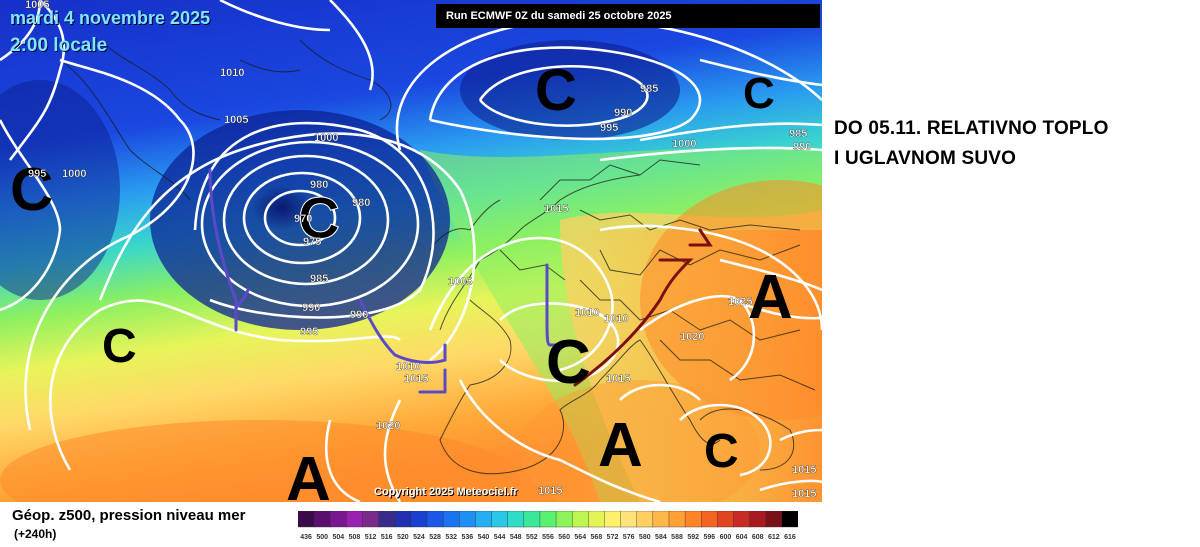 The height and width of the screenshot is (547, 1200). Describe the element at coordinates (643, 307) in the screenshot. I see `ridge-line` at that location.